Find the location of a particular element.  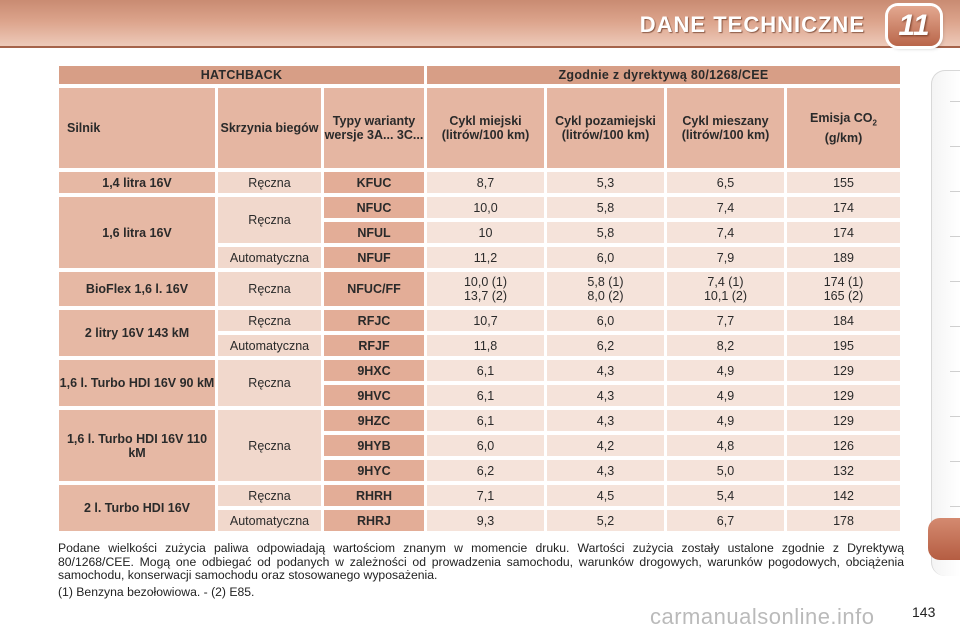

urban-cell: 10 is located at coordinates (485, 232).